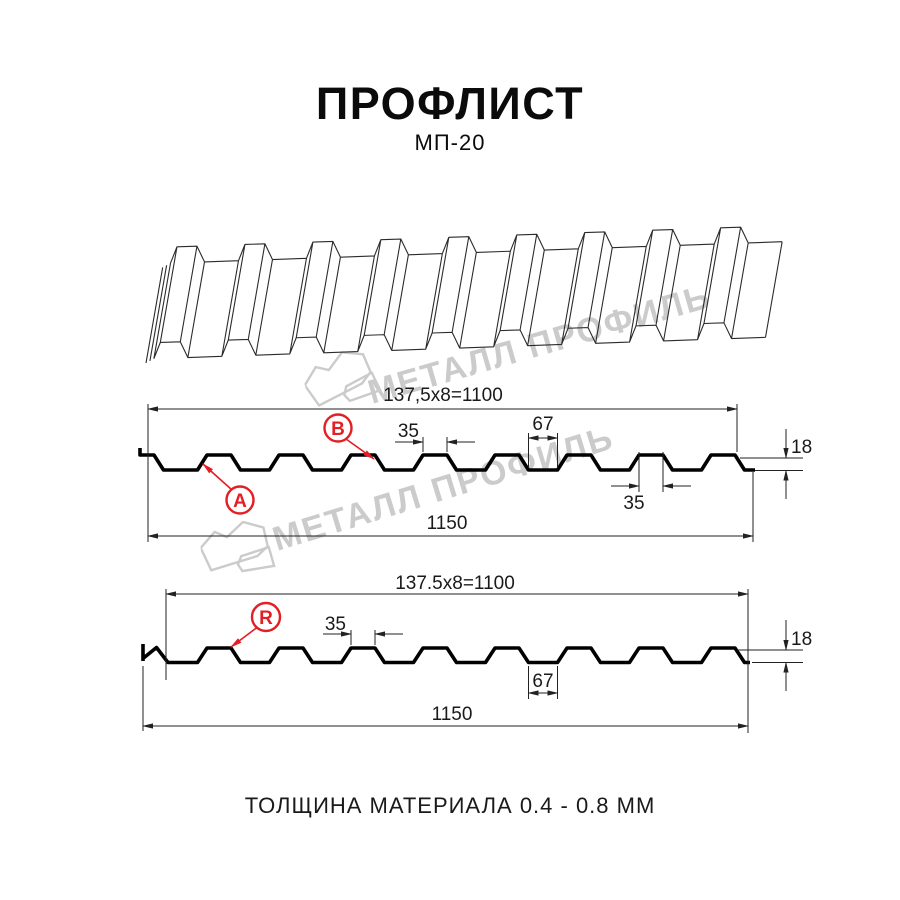 The width and height of the screenshot is (900, 900). I want to click on dim-valley-width-ab, so click(543, 450).